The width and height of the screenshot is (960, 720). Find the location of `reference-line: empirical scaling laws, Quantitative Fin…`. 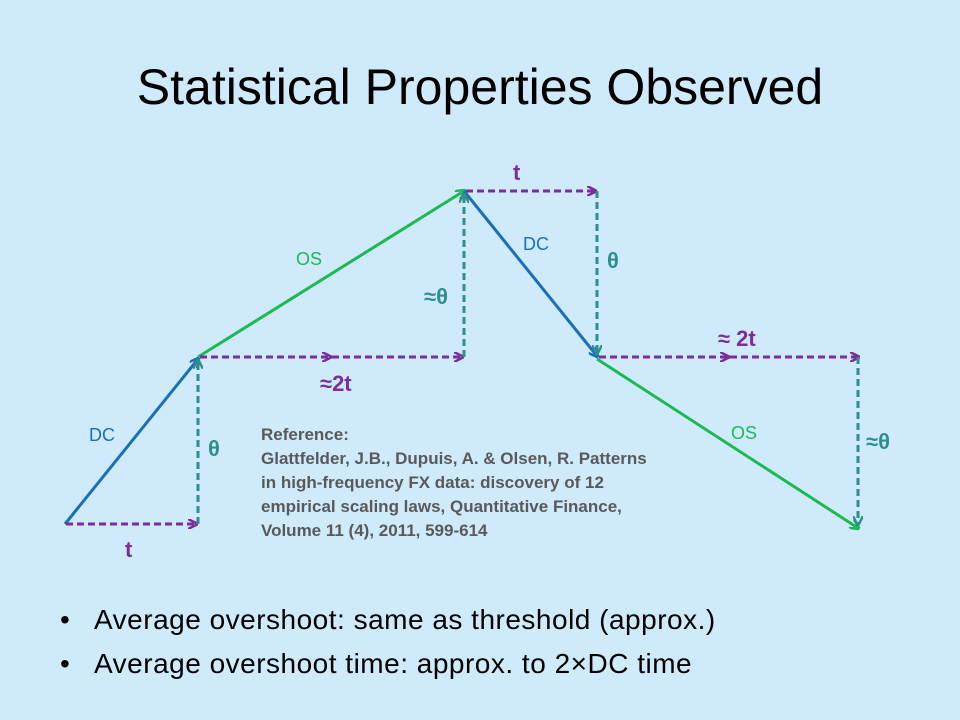

reference-line: empirical scaling laws, Quantitative Fin… is located at coordinates (441, 506).